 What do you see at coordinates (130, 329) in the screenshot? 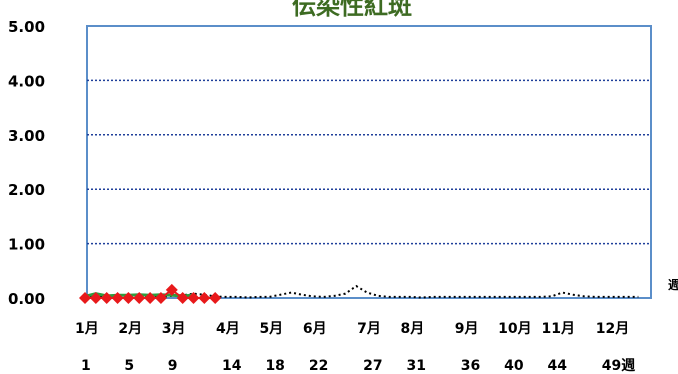
I see `month-label: 2月` at bounding box center [130, 329].